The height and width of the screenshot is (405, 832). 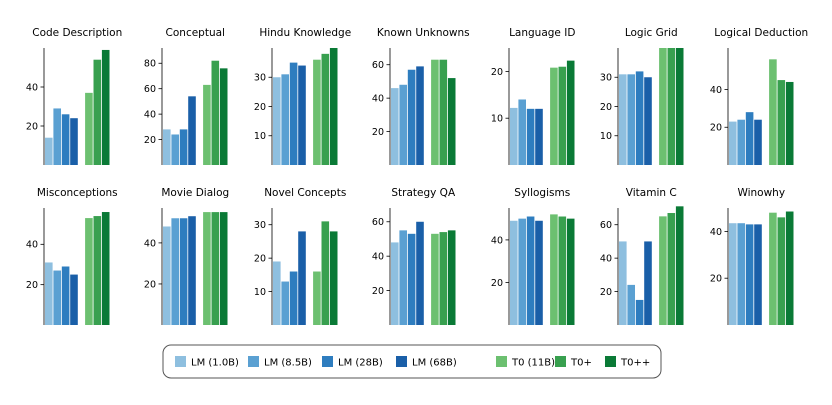 What do you see at coordinates (635, 363) in the screenshot?
I see `legend-label: T0++` at bounding box center [635, 363].